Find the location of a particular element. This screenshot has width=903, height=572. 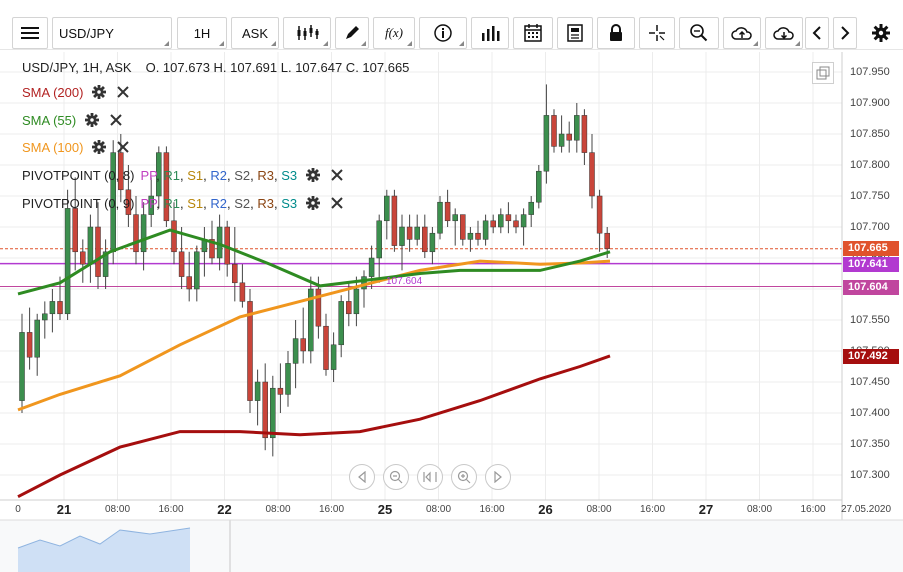

info-icon is located at coordinates (443, 33).